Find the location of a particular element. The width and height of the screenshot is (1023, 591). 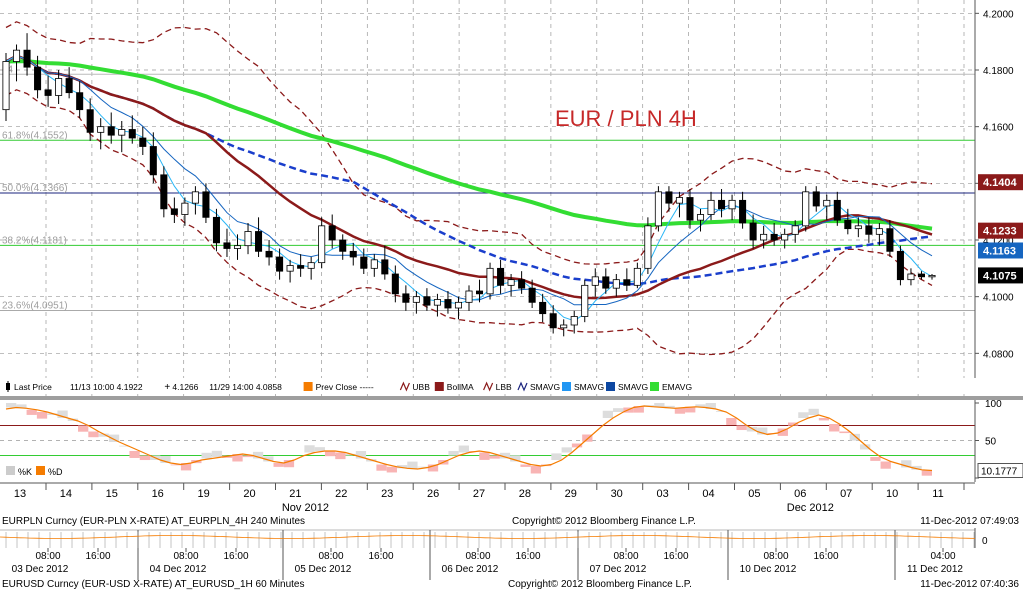

price-tag-label: 4.1075 is located at coordinates (1000, 276).